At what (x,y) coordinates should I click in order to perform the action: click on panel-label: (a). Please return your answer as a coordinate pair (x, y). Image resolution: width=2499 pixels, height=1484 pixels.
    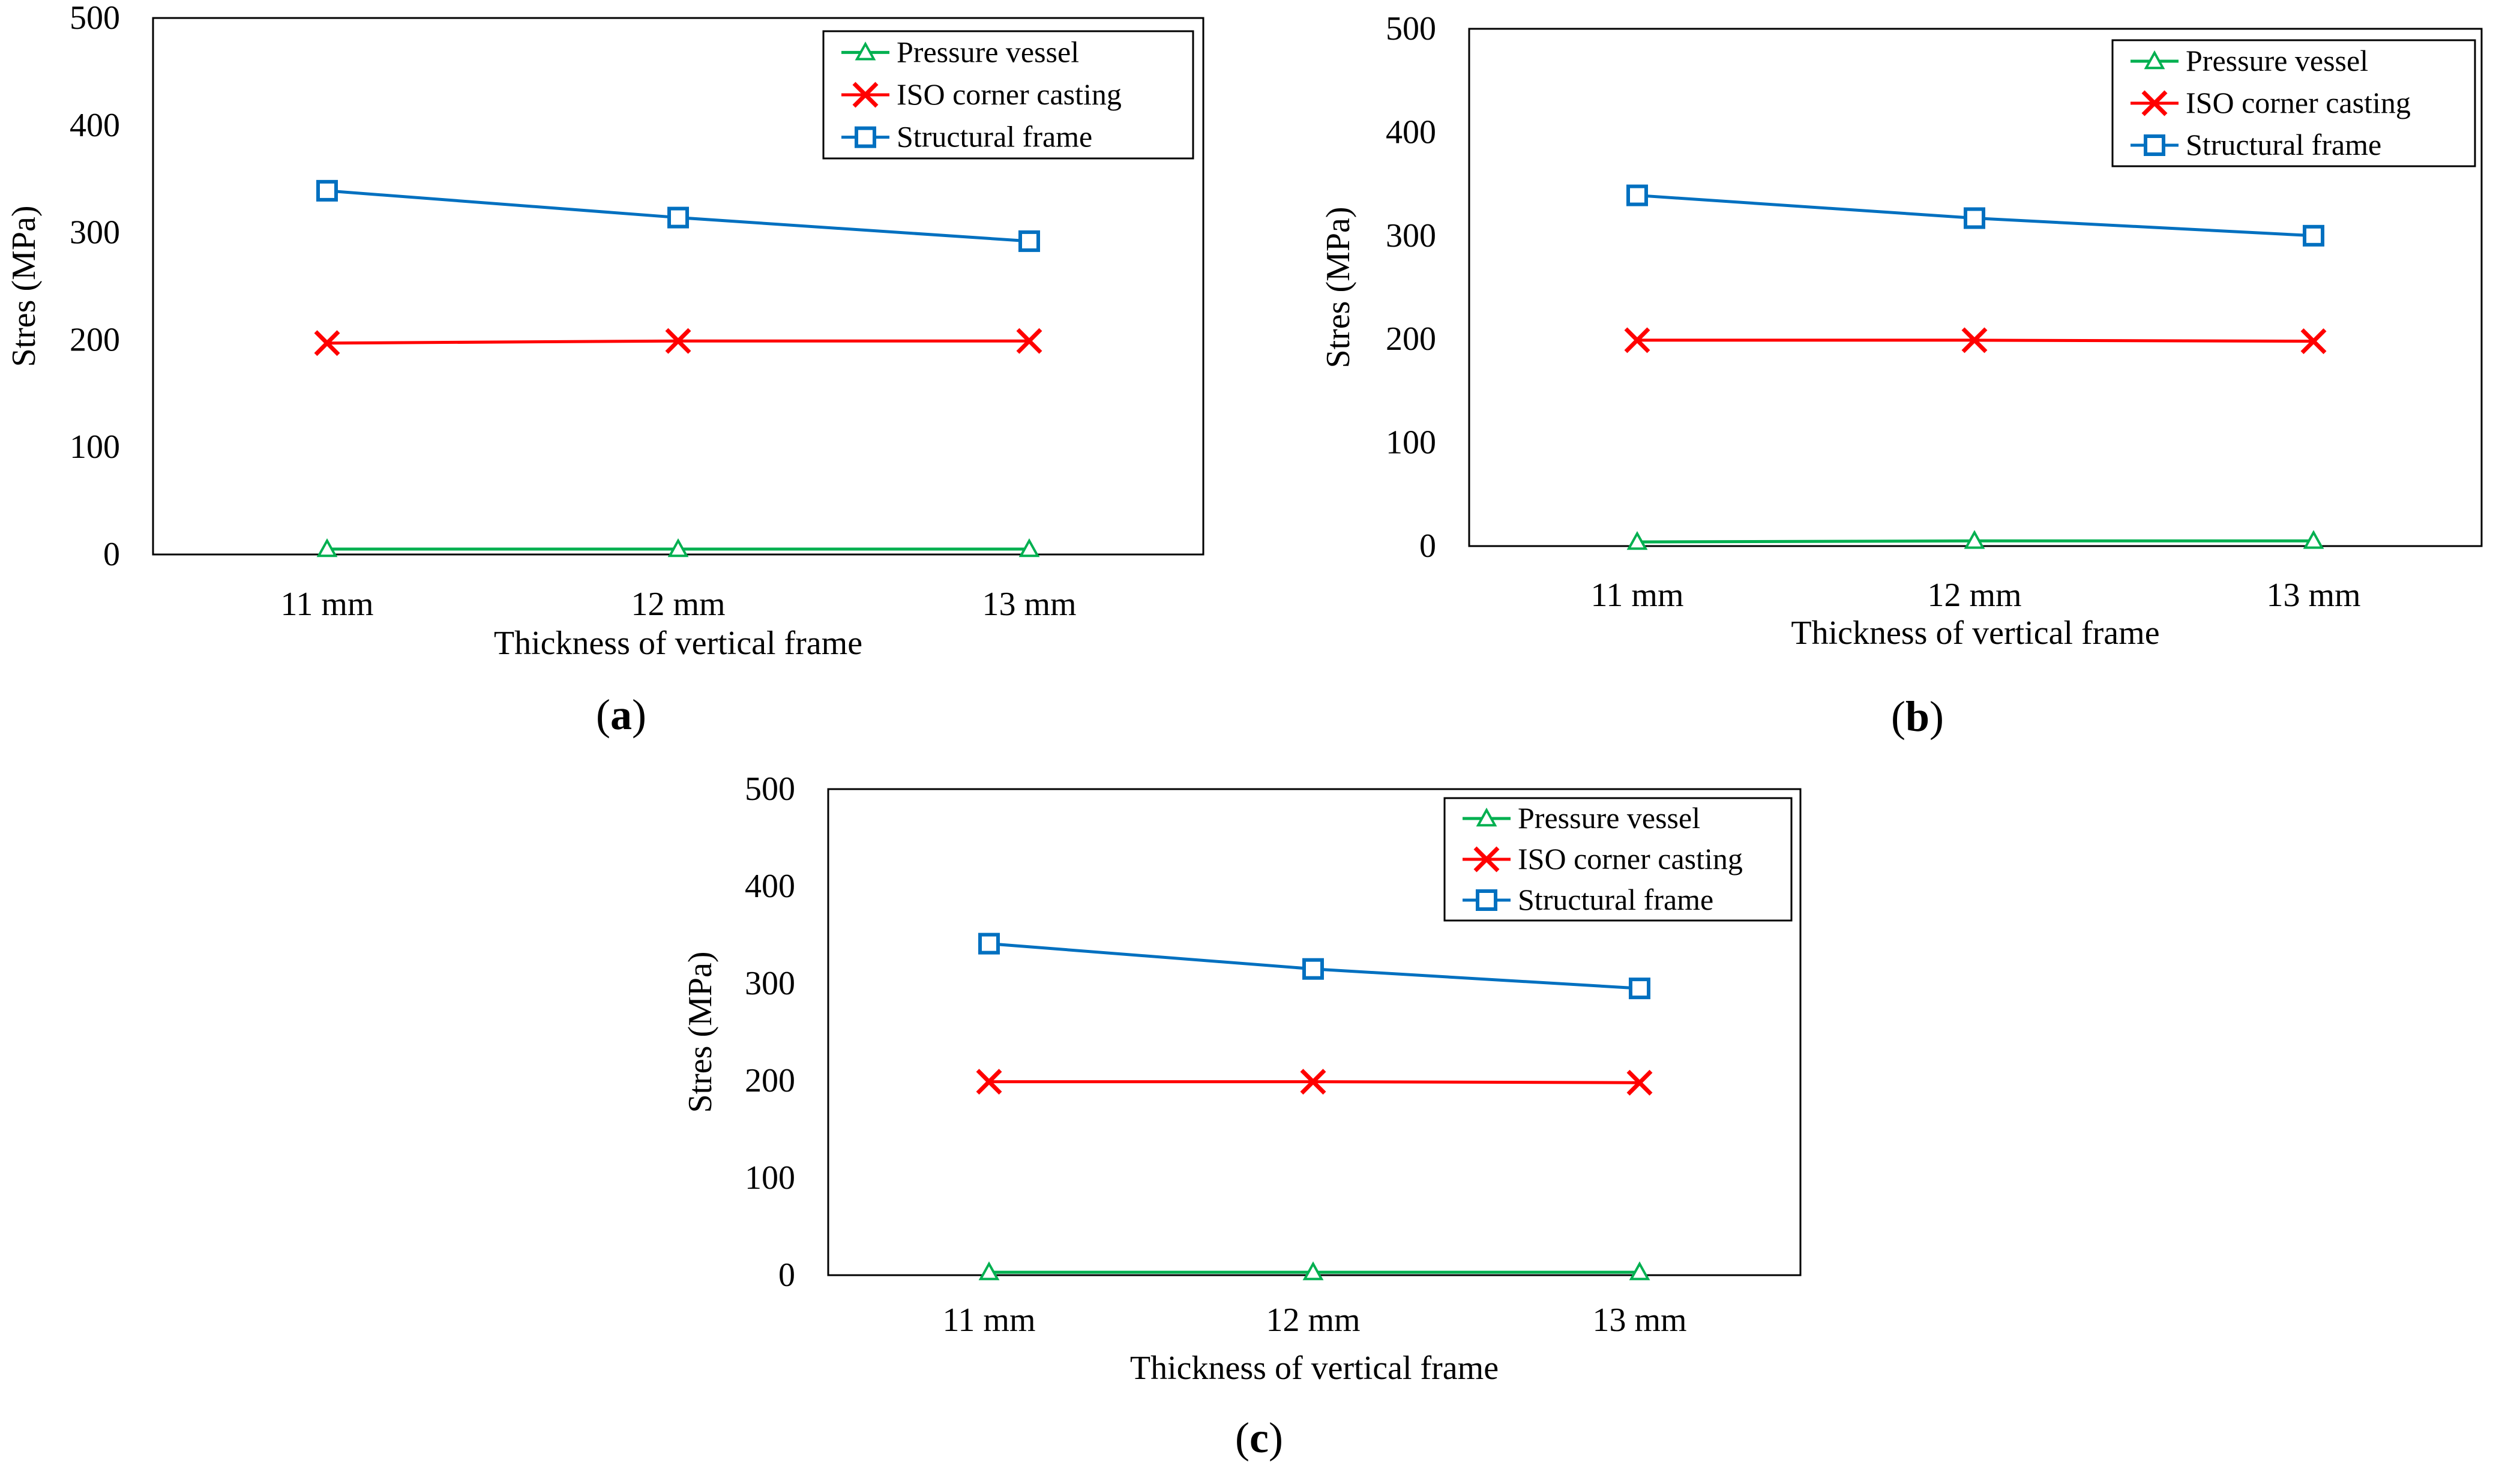
    Looking at the image, I should click on (621, 715).